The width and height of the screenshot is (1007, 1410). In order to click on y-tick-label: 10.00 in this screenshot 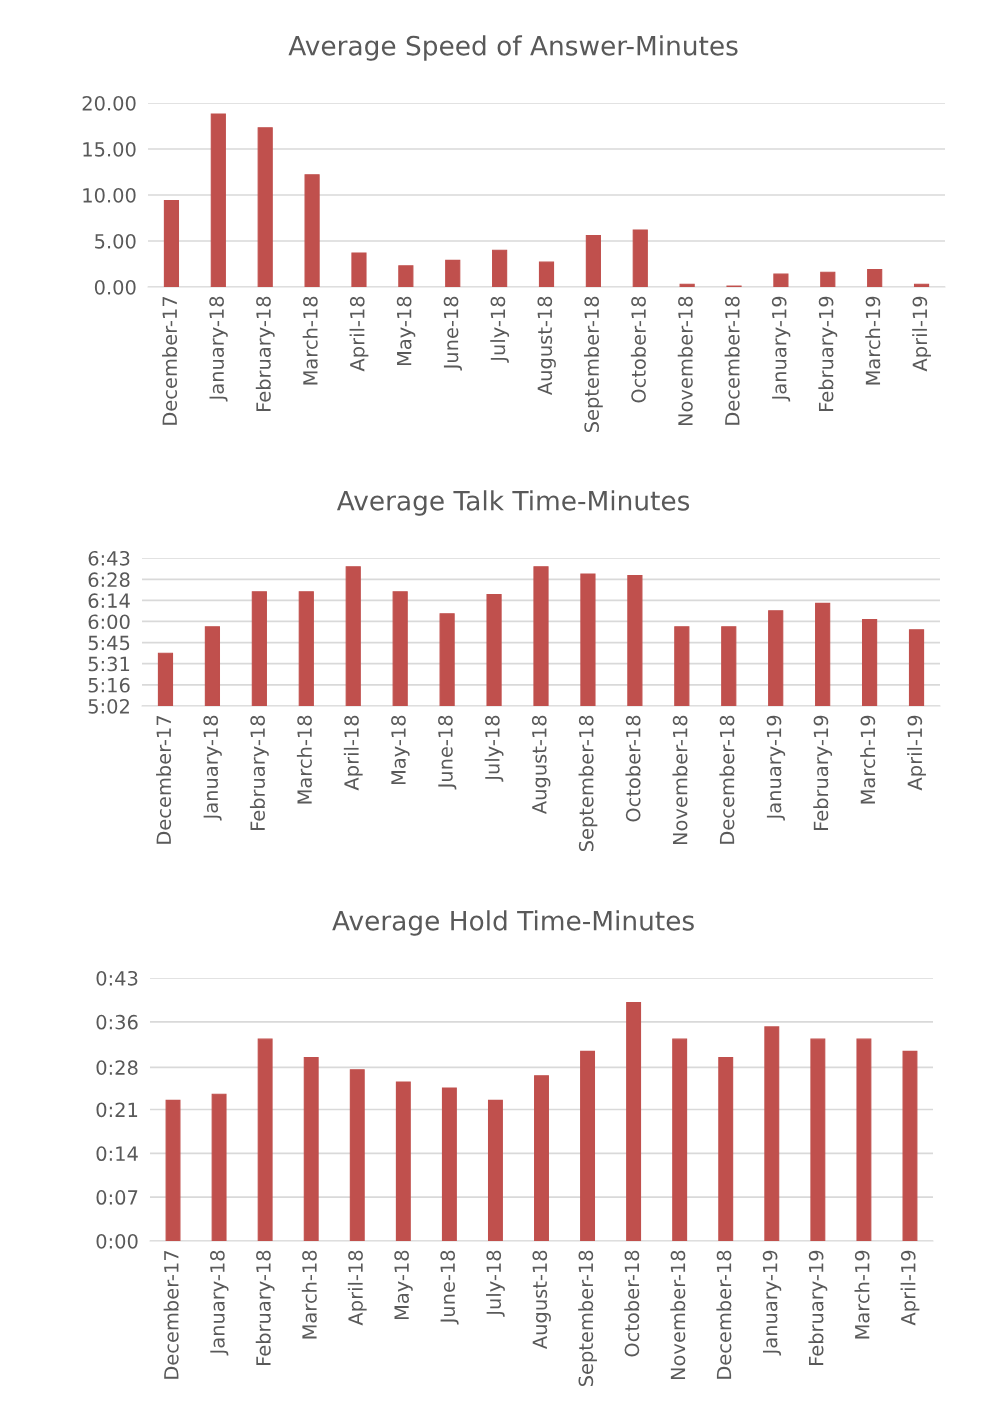, I will do `click(109, 195)`.